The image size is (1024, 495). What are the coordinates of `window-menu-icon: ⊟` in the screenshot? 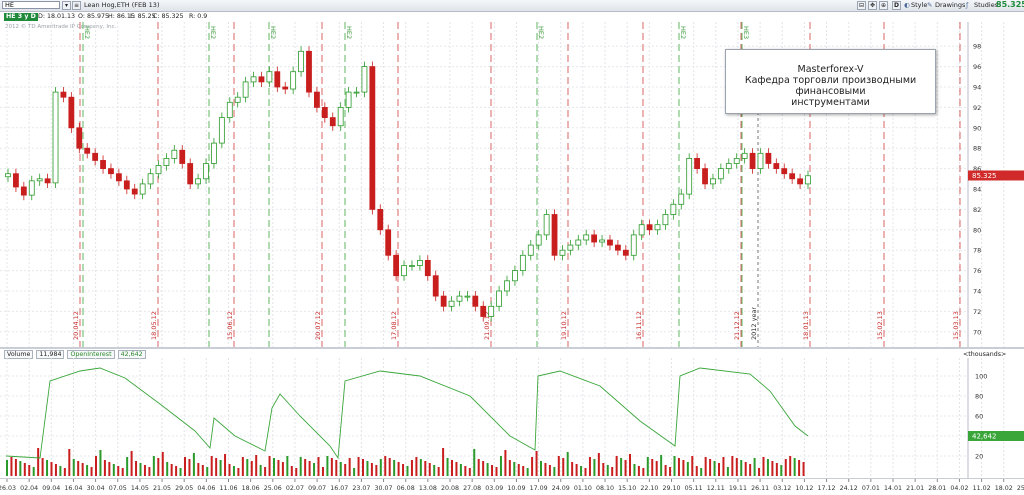 It's located at (861, 5).